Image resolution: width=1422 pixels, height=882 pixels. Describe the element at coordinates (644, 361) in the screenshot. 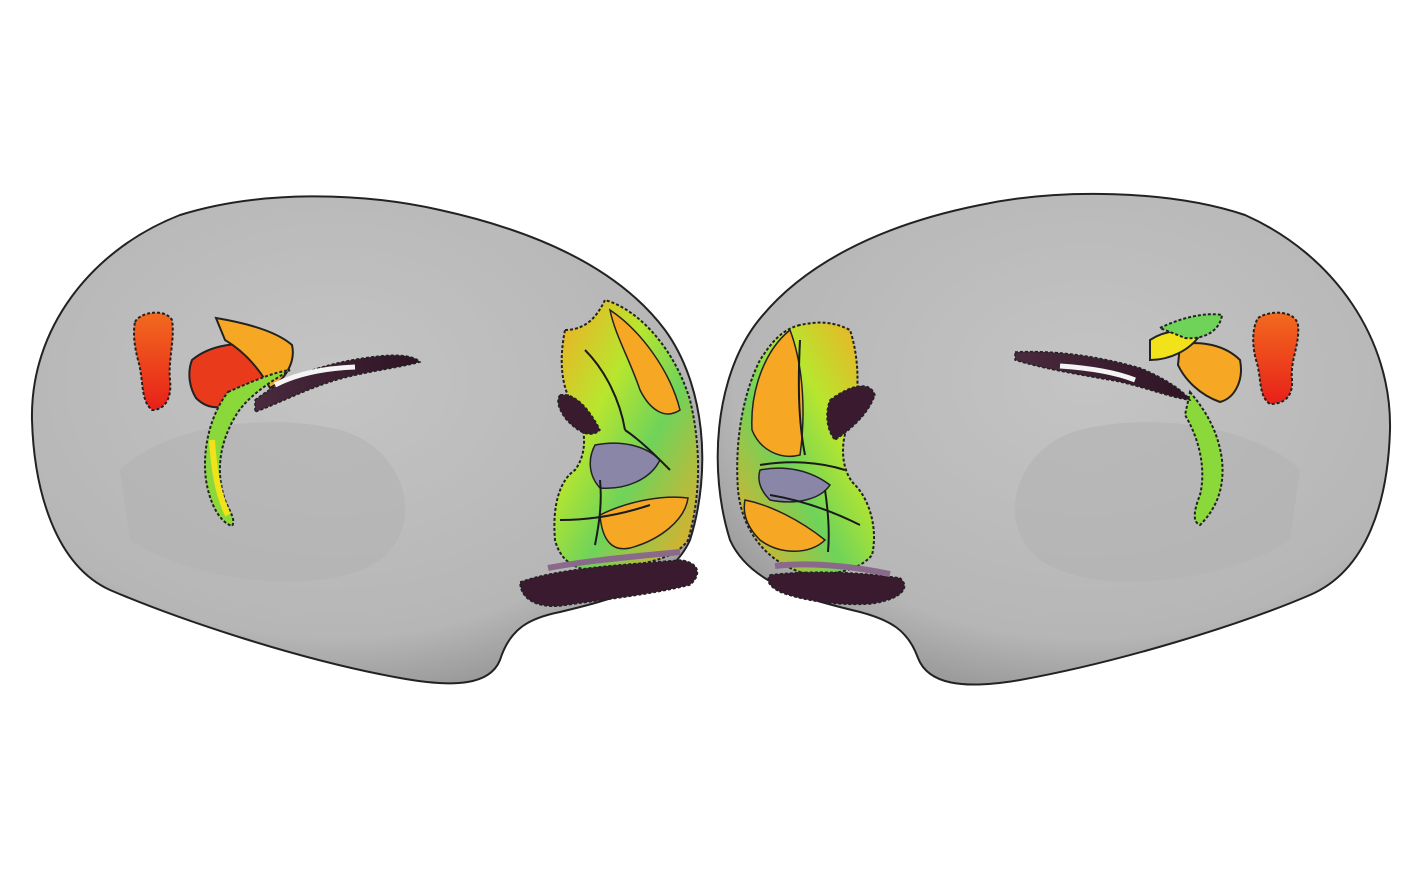

I see `left-occipital-upper-band` at that location.